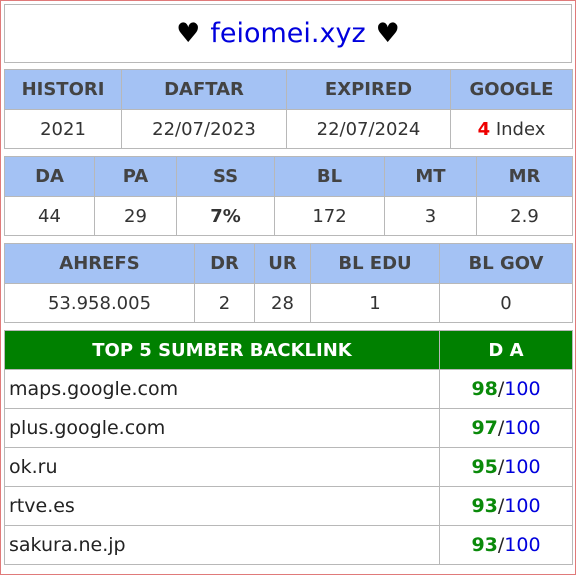  Describe the element at coordinates (222, 428) in the screenshot. I see `backlink-site: plus.google.com` at that location.